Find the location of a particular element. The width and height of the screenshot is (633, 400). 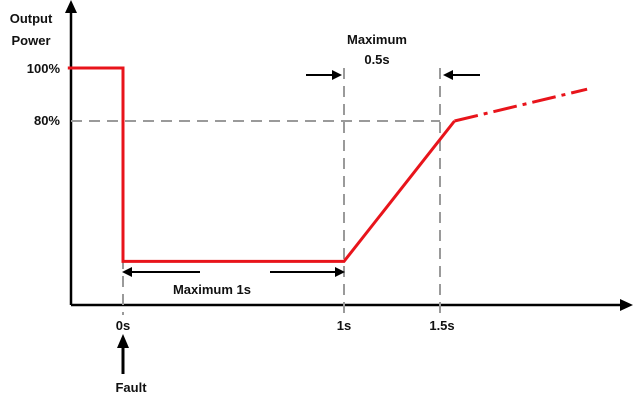

y-axis-label-line1: Output is located at coordinates (31, 18).